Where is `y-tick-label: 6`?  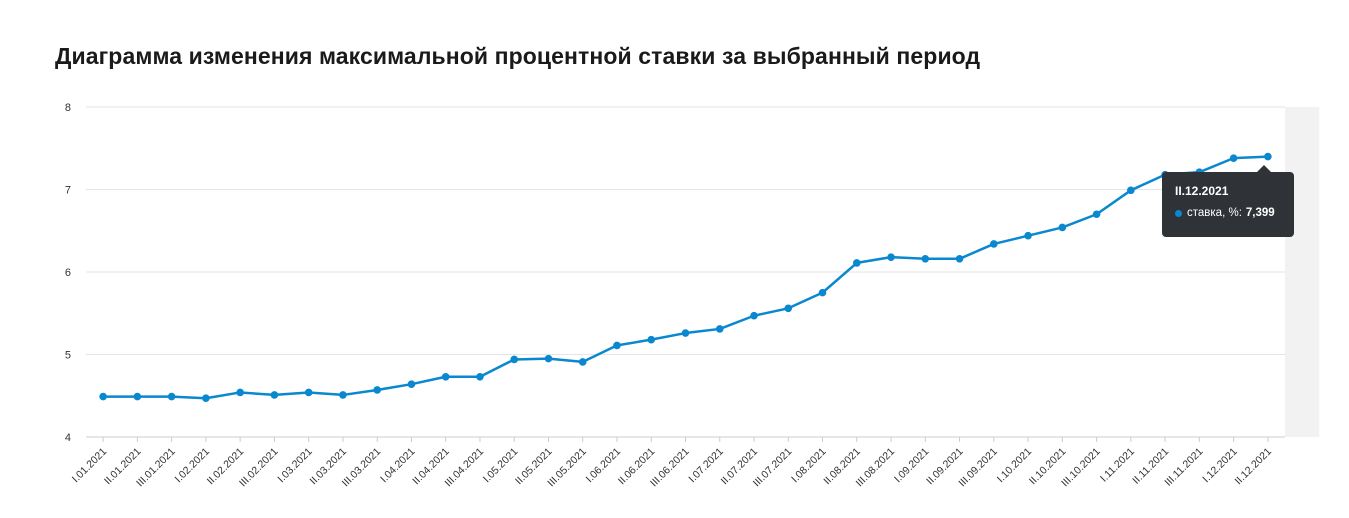
y-tick-label: 6 is located at coordinates (68, 273).